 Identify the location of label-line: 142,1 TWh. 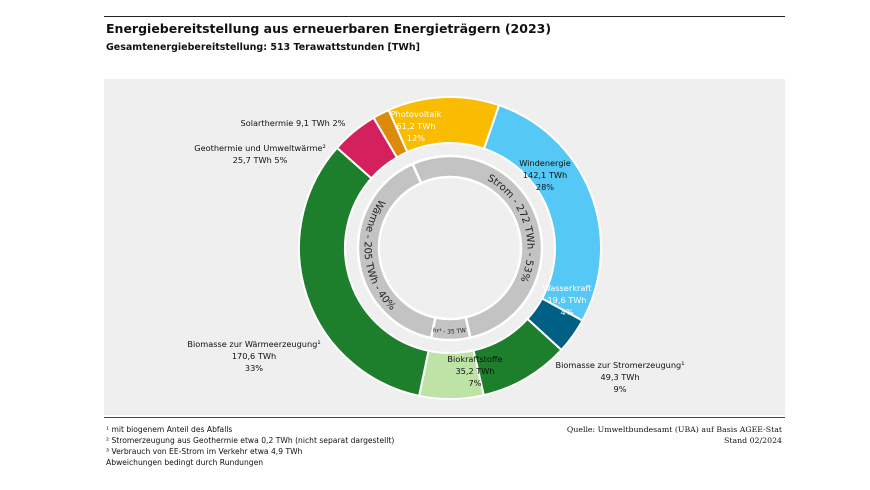
(545, 175).